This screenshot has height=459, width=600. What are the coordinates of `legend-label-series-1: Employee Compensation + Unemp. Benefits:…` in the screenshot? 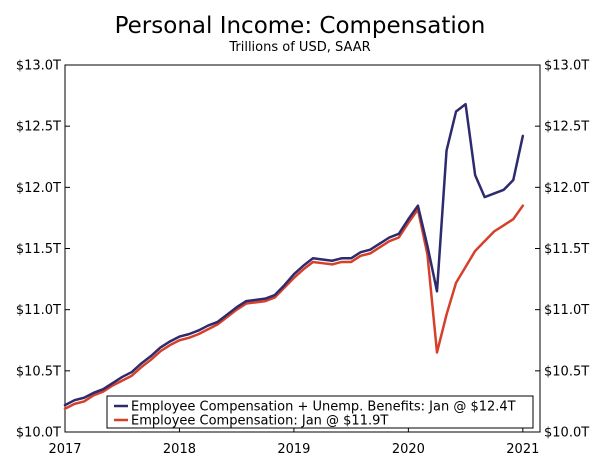 It's located at (323, 407).